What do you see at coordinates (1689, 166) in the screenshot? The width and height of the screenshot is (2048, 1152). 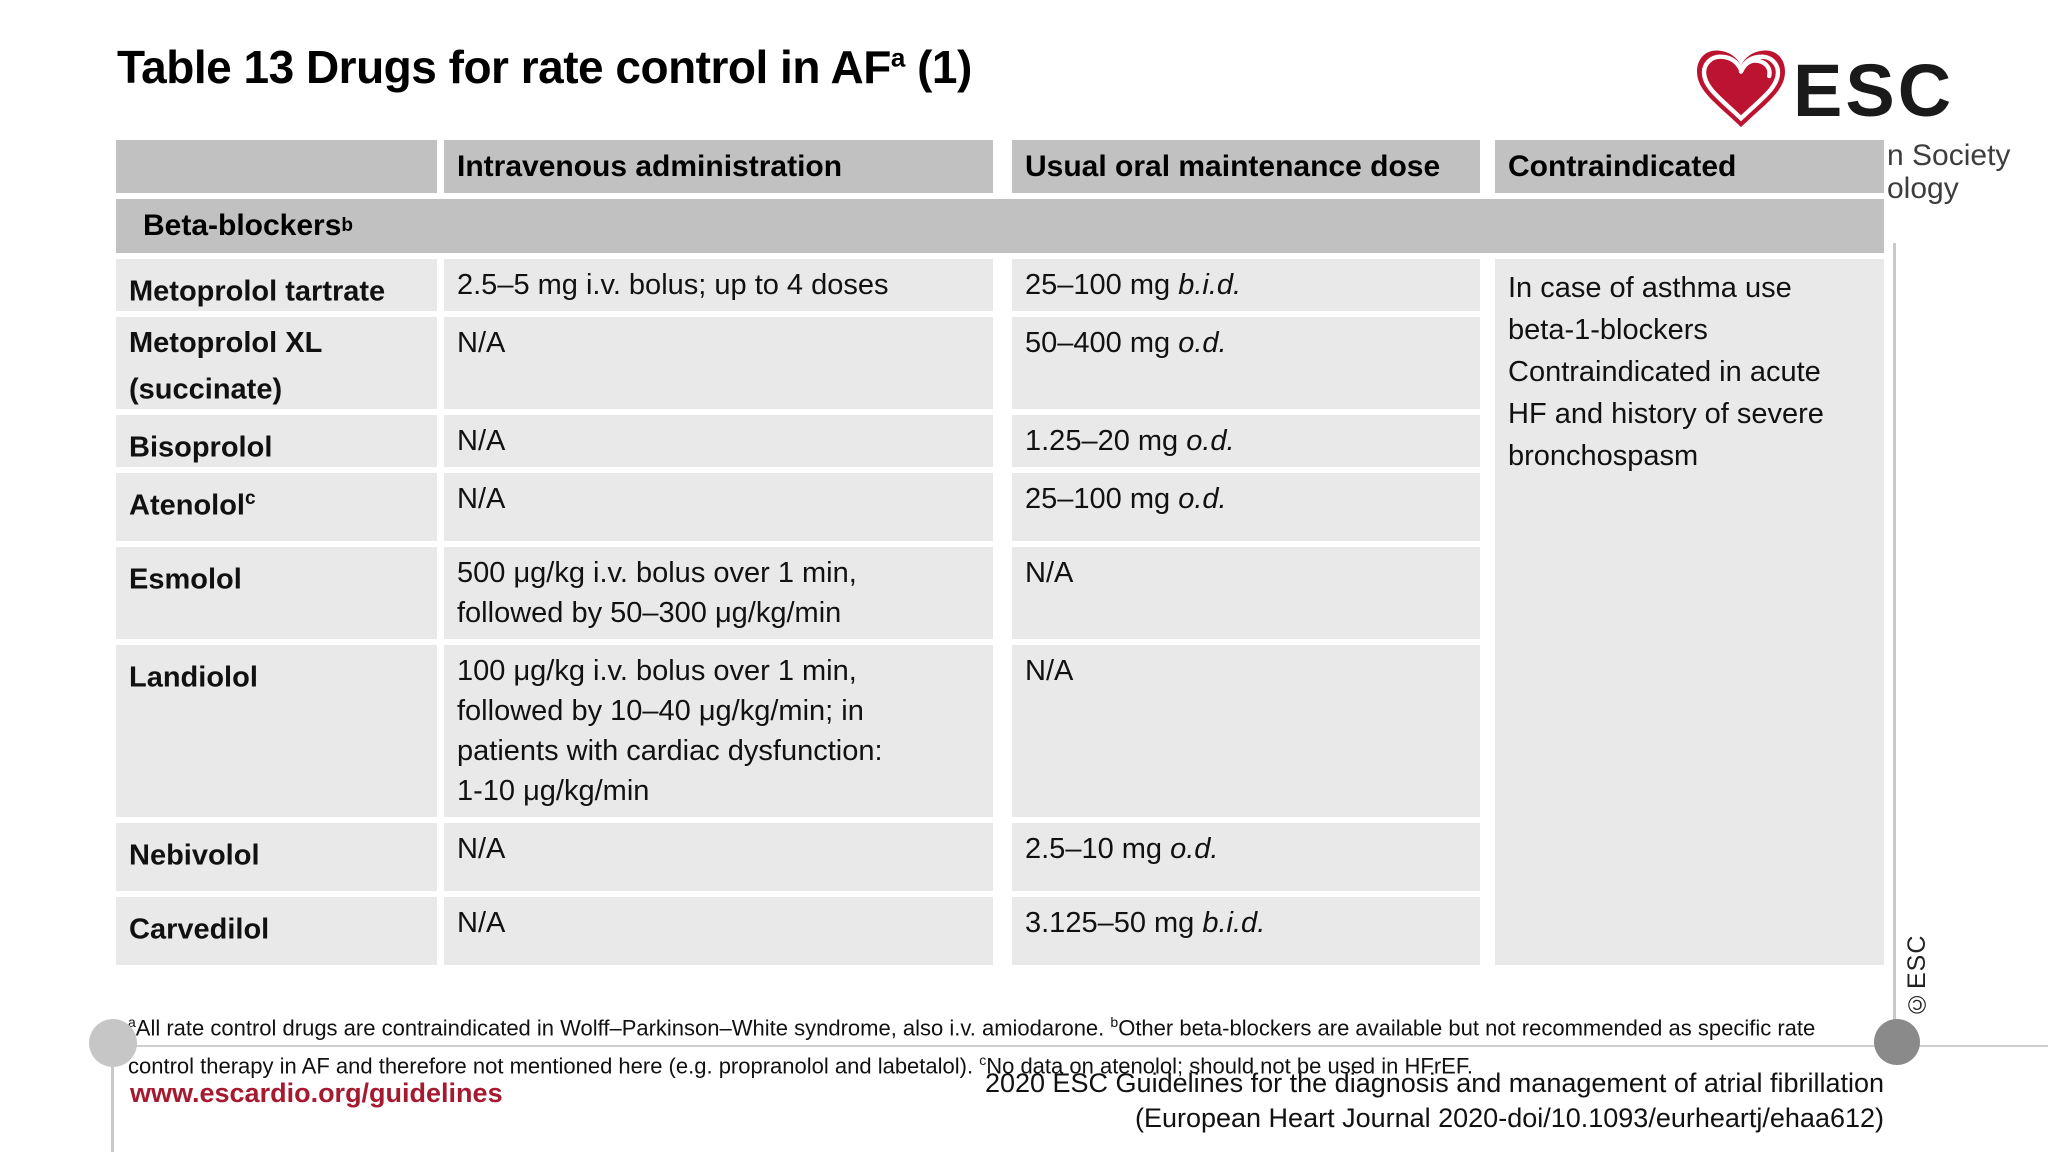 I see `column-header-contraindicated: Contraindicated` at bounding box center [1689, 166].